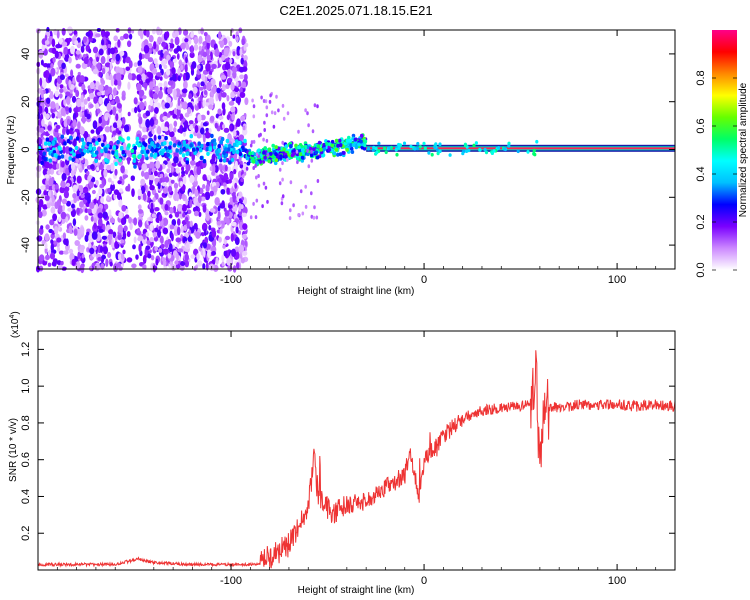 Image resolution: width=750 pixels, height=600 pixels. Describe the element at coordinates (11, 150) in the screenshot. I see `spectrogram-y-axis-label: Frequency (Hz)` at that location.